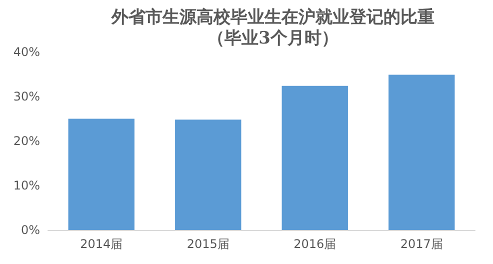  What do you see at coordinates (421, 244) in the screenshot?
I see `x-tick-label: 2017届` at bounding box center [421, 244].